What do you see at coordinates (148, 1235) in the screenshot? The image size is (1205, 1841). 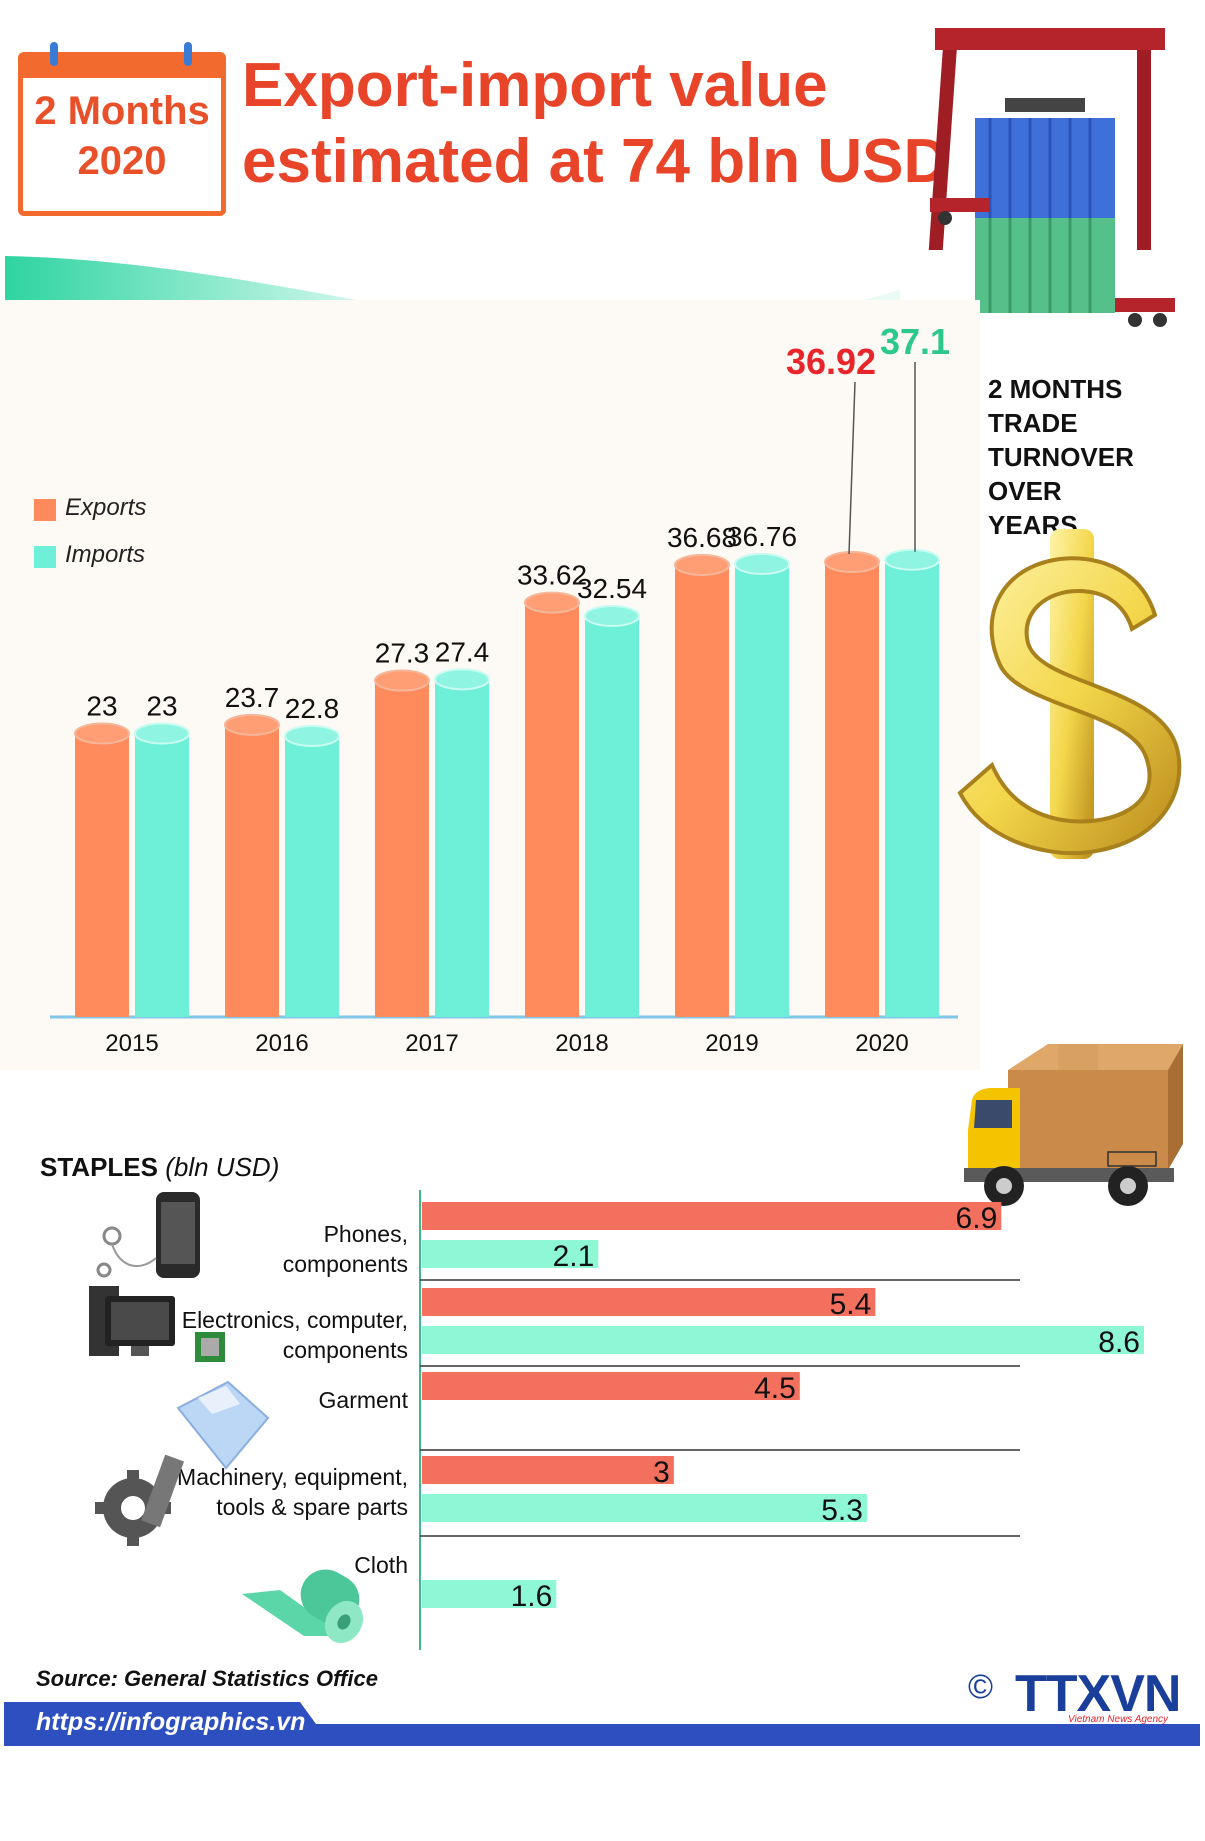 I see `smartphone-icon` at bounding box center [148, 1235].